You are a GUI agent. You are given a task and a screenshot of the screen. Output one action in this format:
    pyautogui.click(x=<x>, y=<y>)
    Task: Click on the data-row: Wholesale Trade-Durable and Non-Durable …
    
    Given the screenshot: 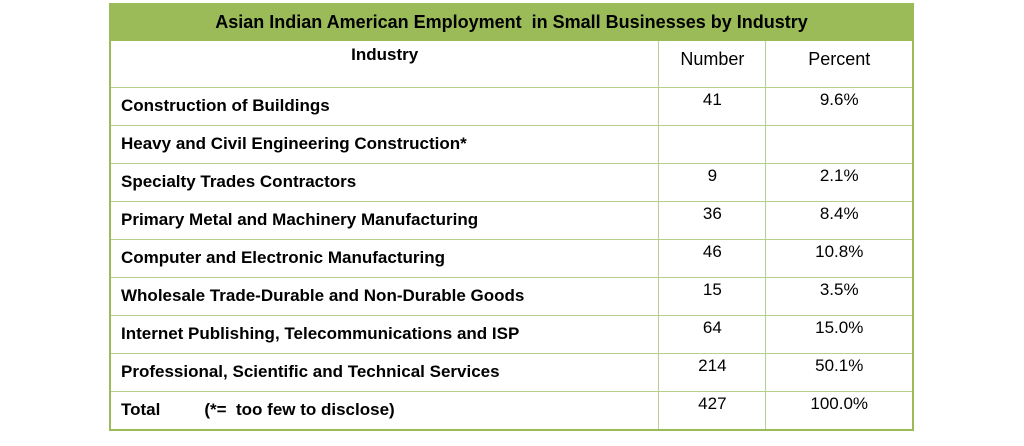 What is the action you would take?
    pyautogui.click(x=511, y=296)
    